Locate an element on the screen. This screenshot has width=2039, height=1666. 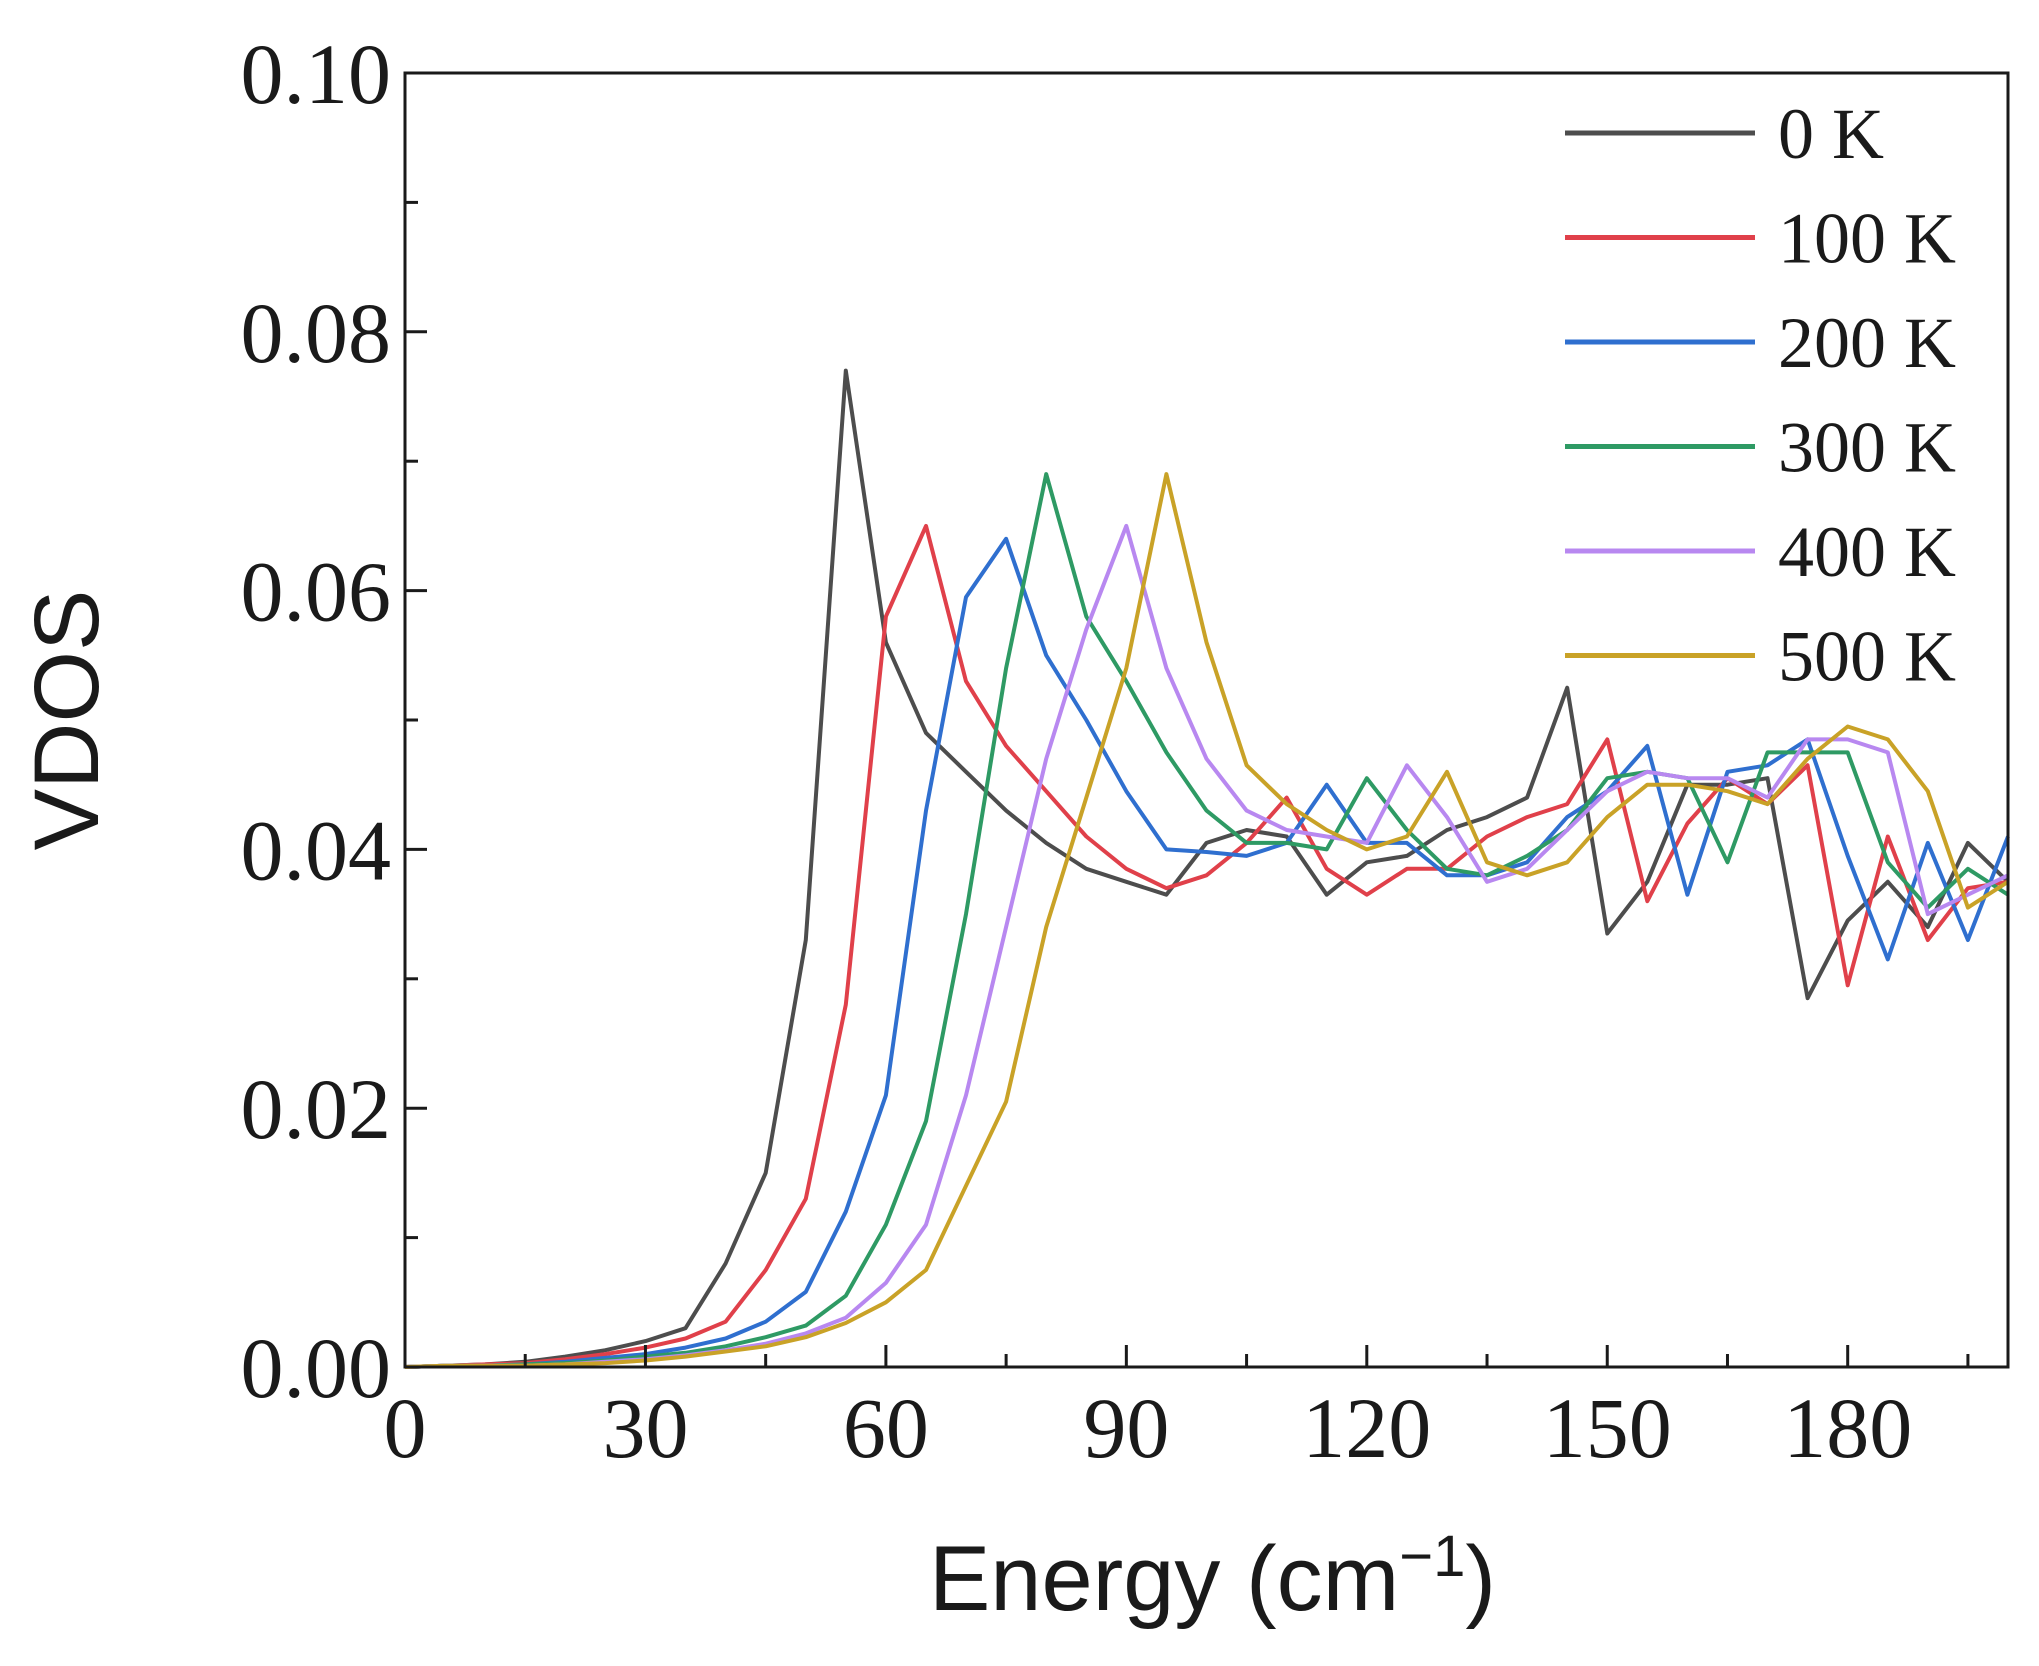
y-tick-label: 0.08 is located at coordinates (316, 333).